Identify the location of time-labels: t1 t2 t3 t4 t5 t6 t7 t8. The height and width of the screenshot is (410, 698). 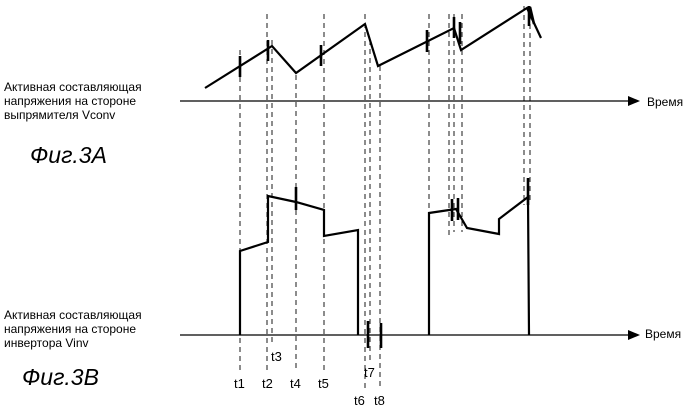
(309, 378).